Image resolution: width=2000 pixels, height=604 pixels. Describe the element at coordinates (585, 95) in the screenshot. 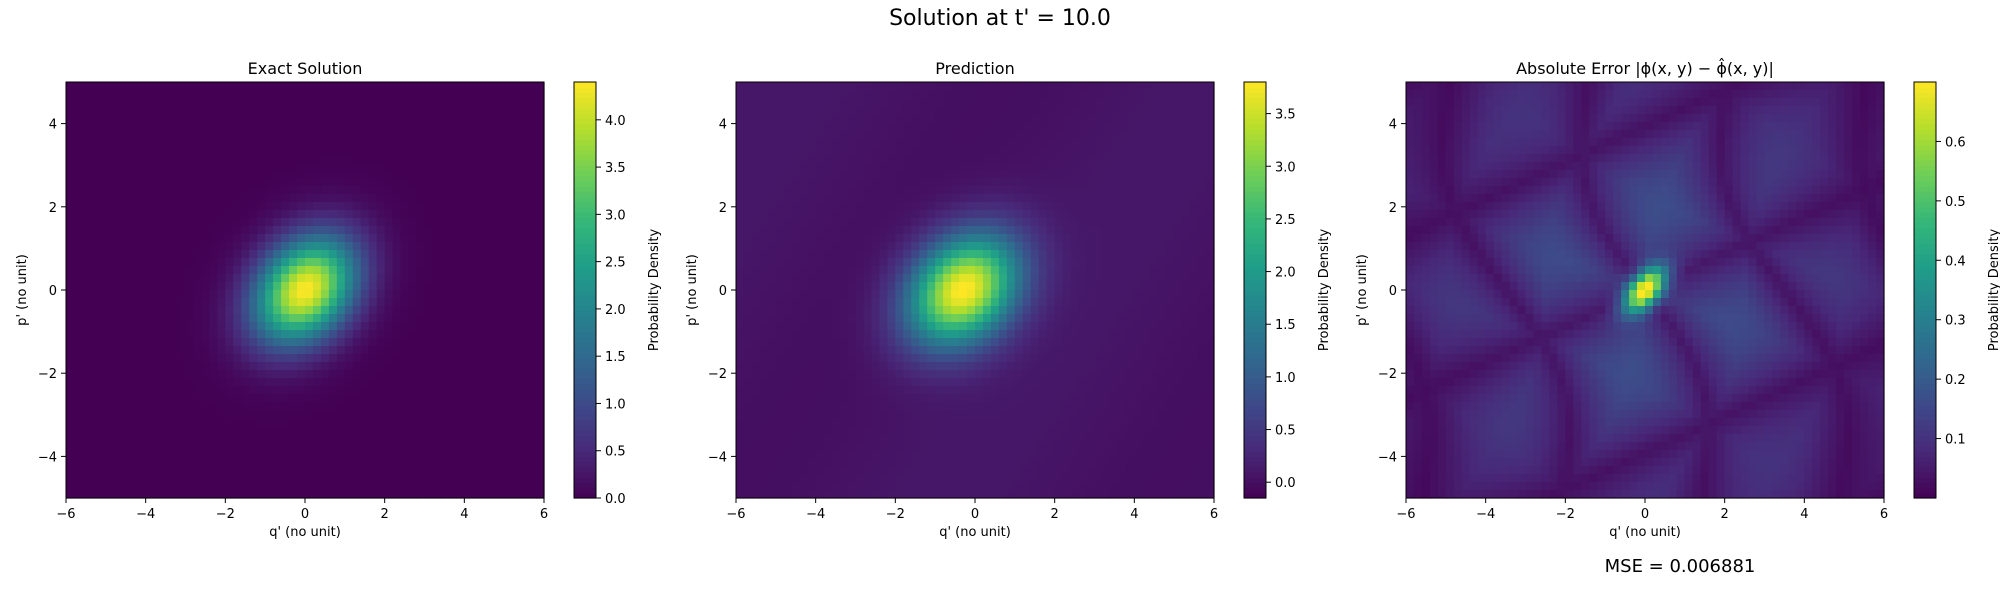

I see `colorbar-segment` at that location.